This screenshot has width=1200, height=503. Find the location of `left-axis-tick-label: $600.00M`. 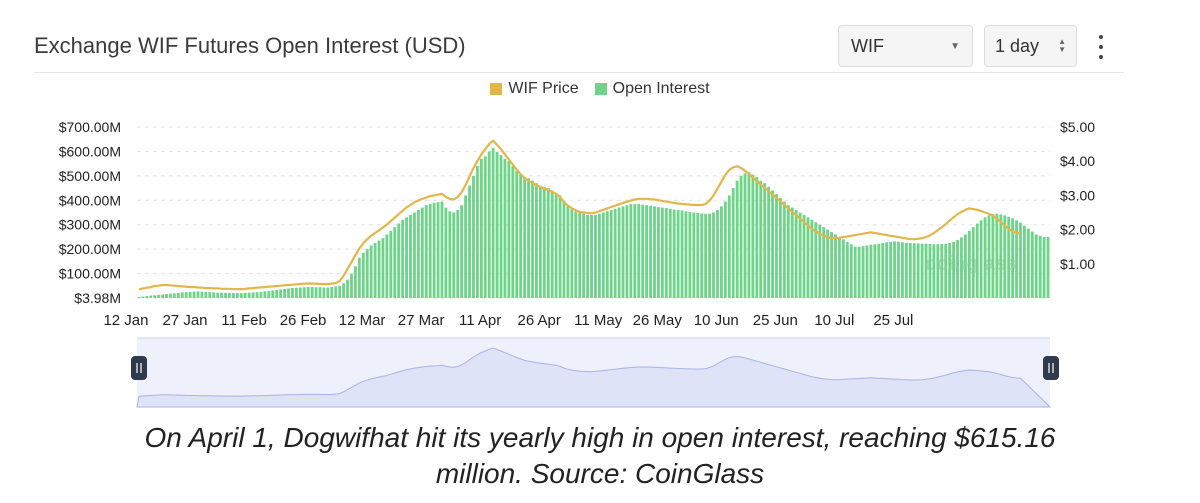

left-axis-tick-label: $600.00M is located at coordinates (90, 151).